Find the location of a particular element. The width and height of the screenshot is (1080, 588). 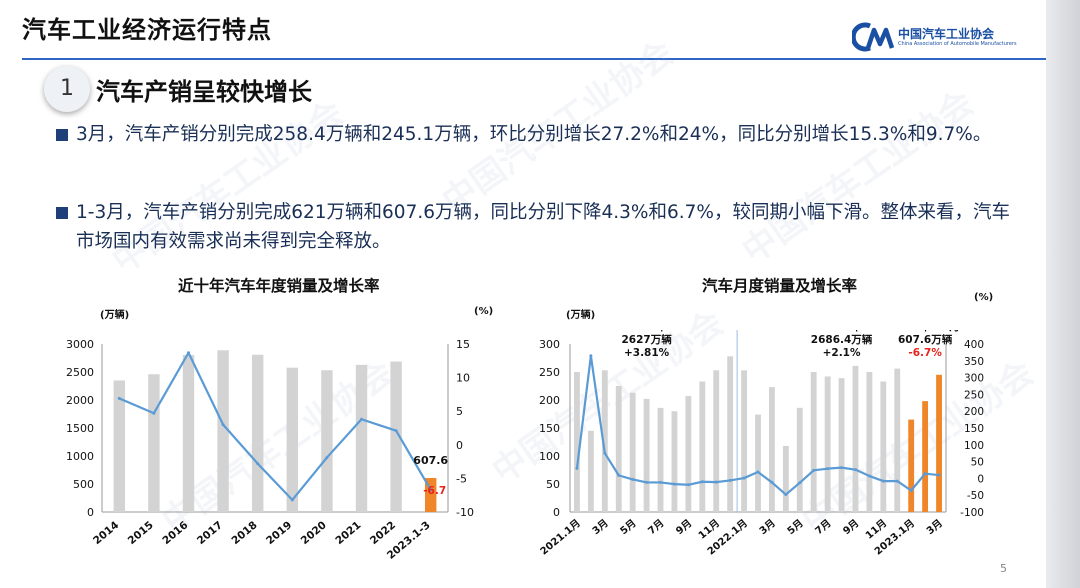

chart-annotation: 2627万辆 is located at coordinates (646, 339).